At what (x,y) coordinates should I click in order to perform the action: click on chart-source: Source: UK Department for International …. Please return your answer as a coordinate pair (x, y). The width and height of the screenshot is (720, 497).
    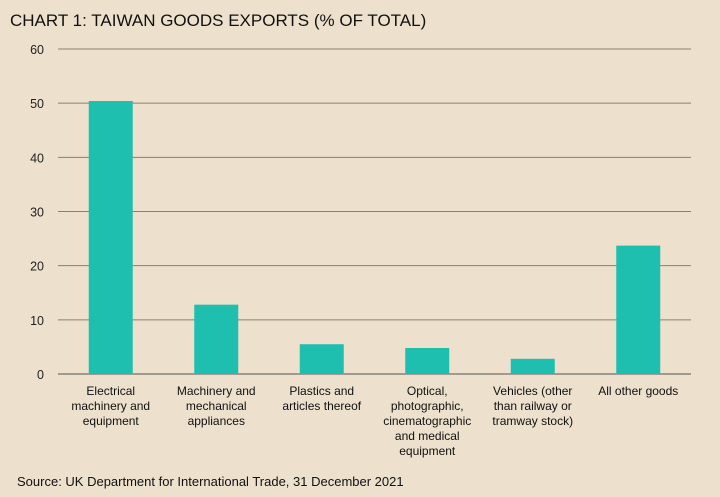
    Looking at the image, I should click on (210, 481).